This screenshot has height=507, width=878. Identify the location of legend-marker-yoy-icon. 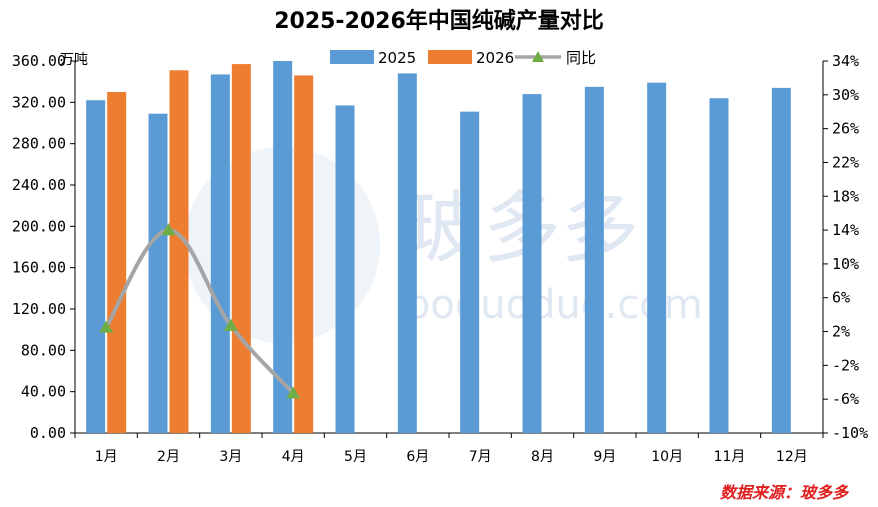
(538, 56).